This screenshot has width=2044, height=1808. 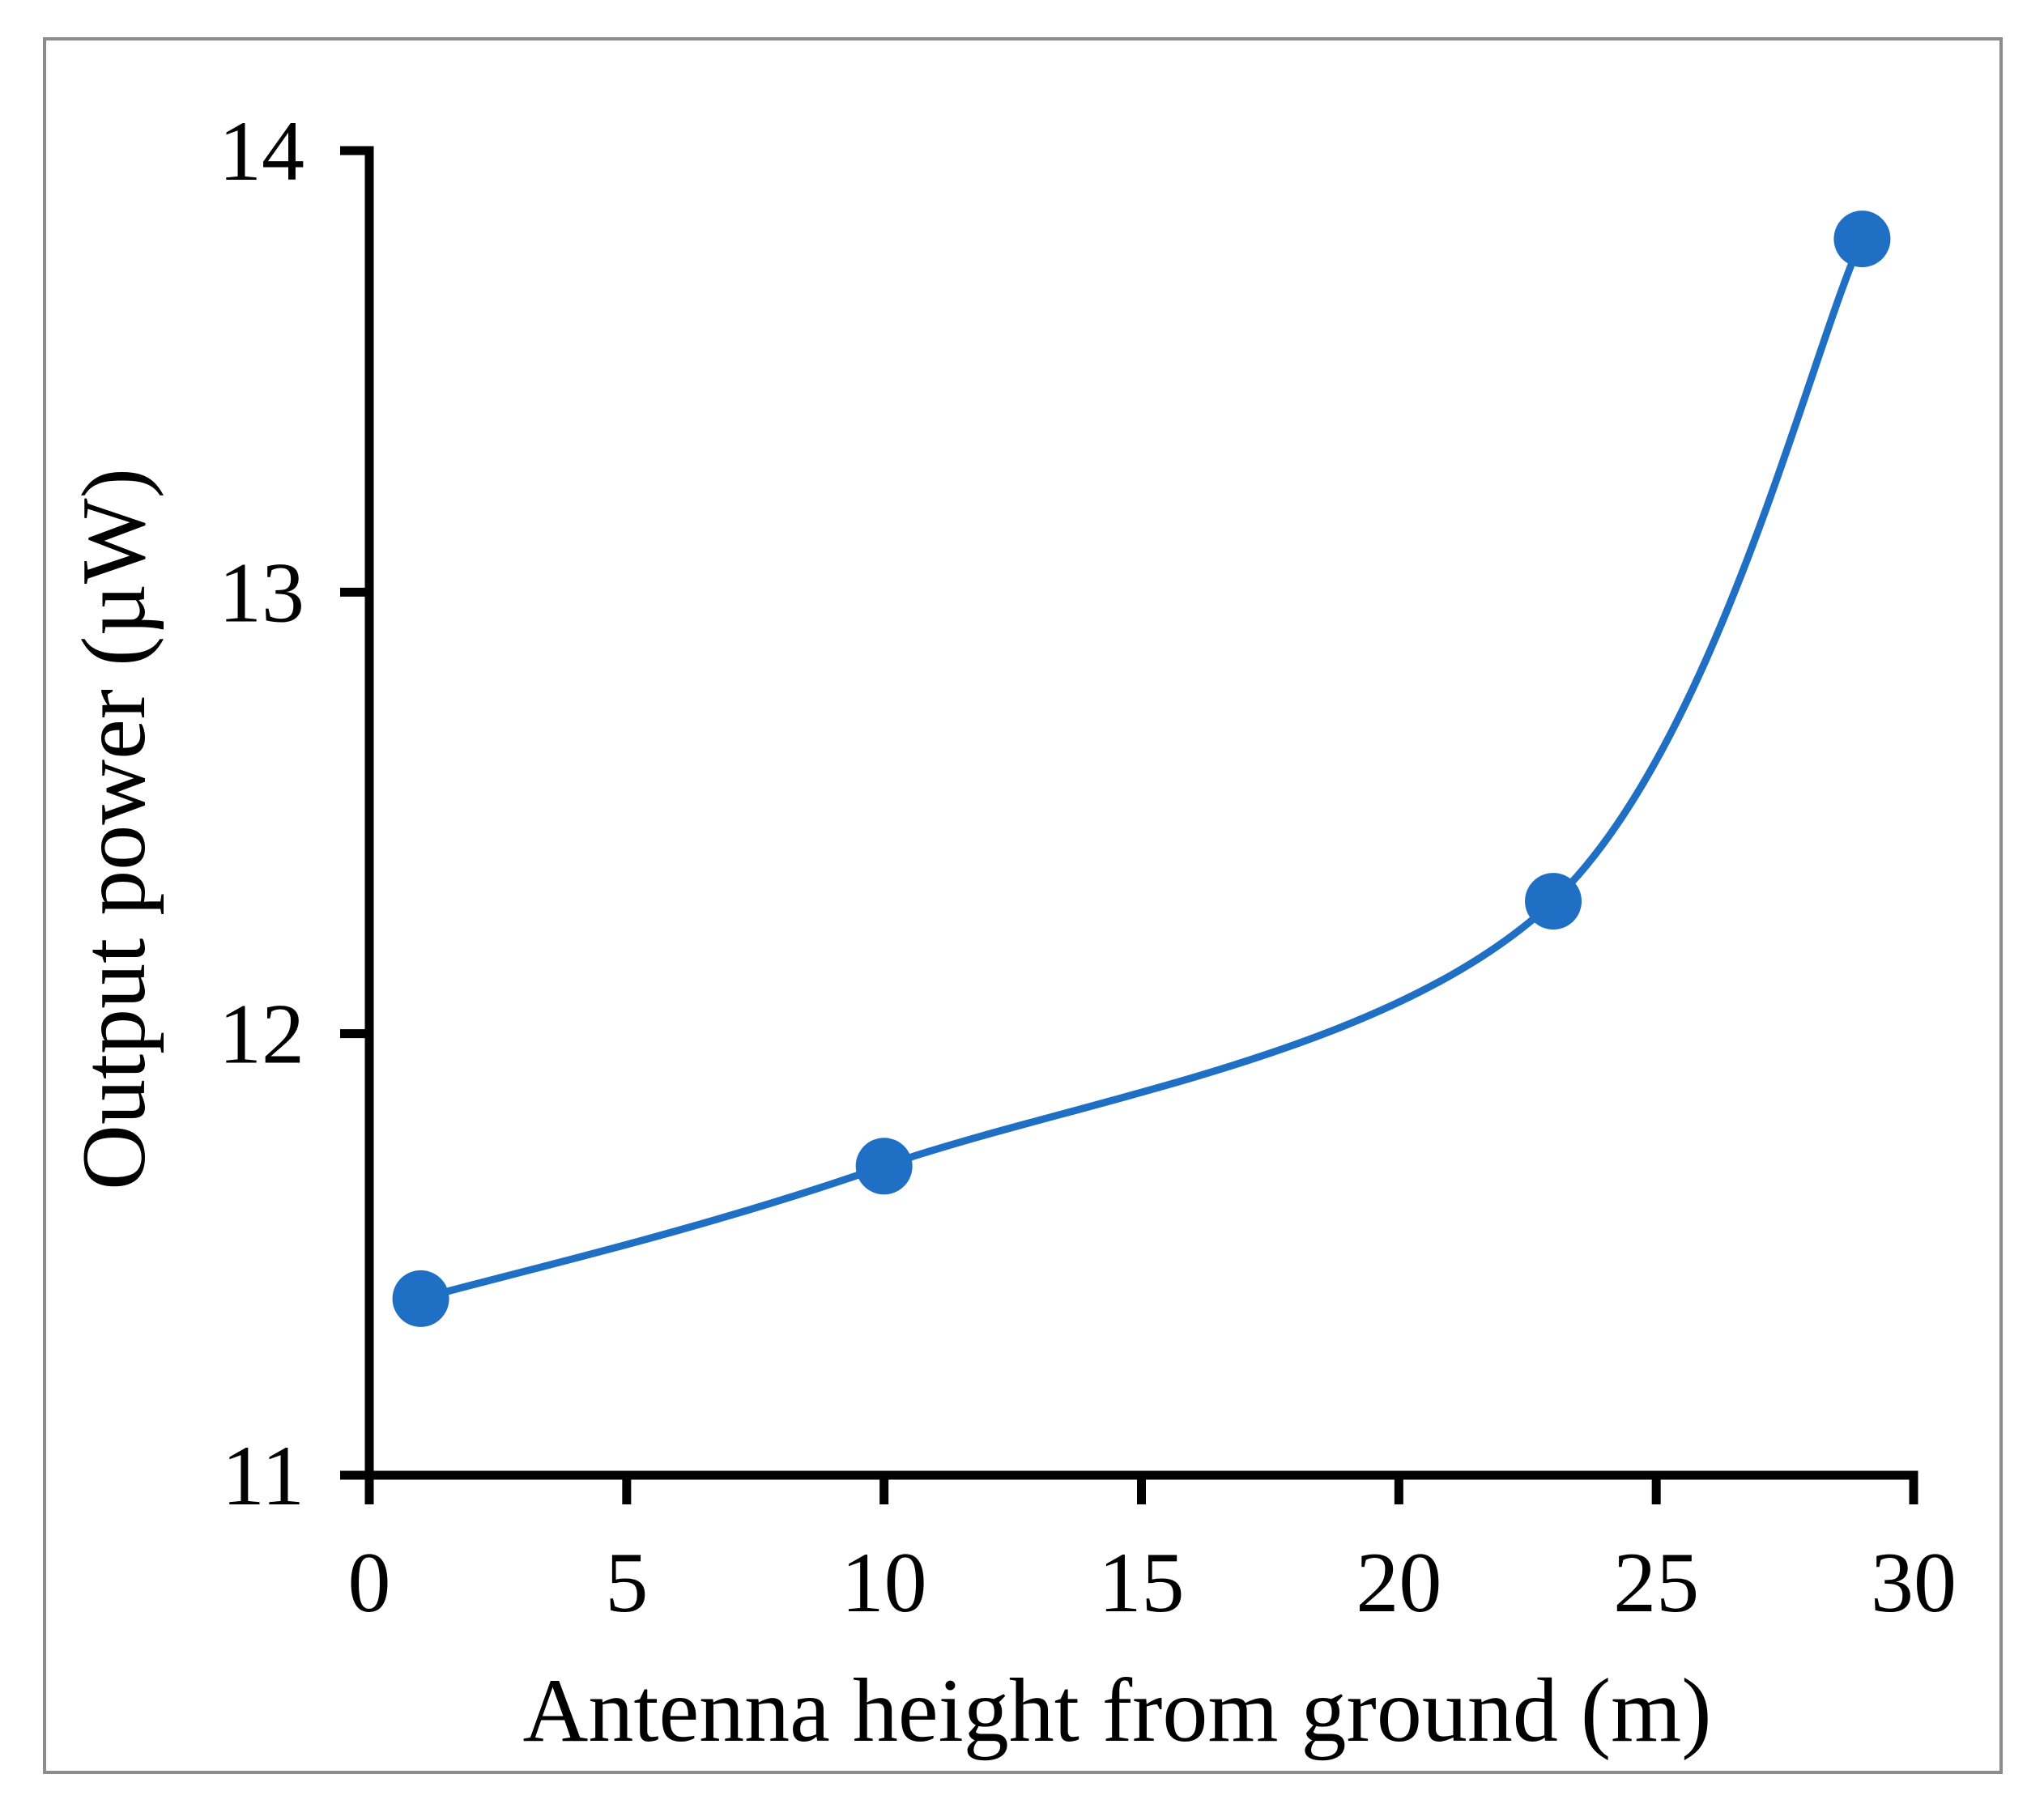 I want to click on y-tick-label: 12, so click(x=261, y=1034).